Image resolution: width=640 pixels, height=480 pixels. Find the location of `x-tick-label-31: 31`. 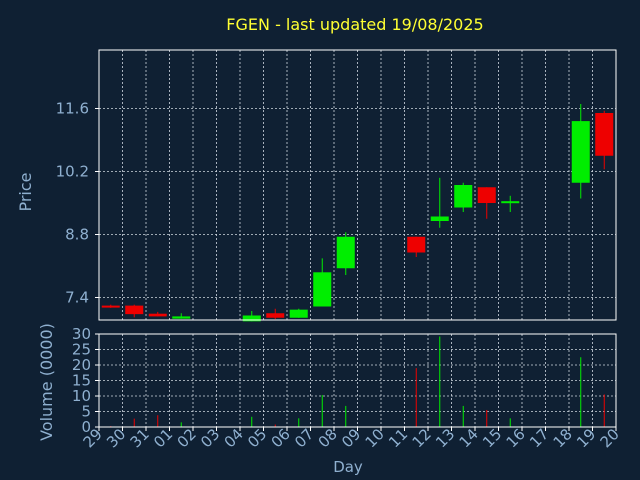

x-tick-label-31: 31 is located at coordinates (140, 438).